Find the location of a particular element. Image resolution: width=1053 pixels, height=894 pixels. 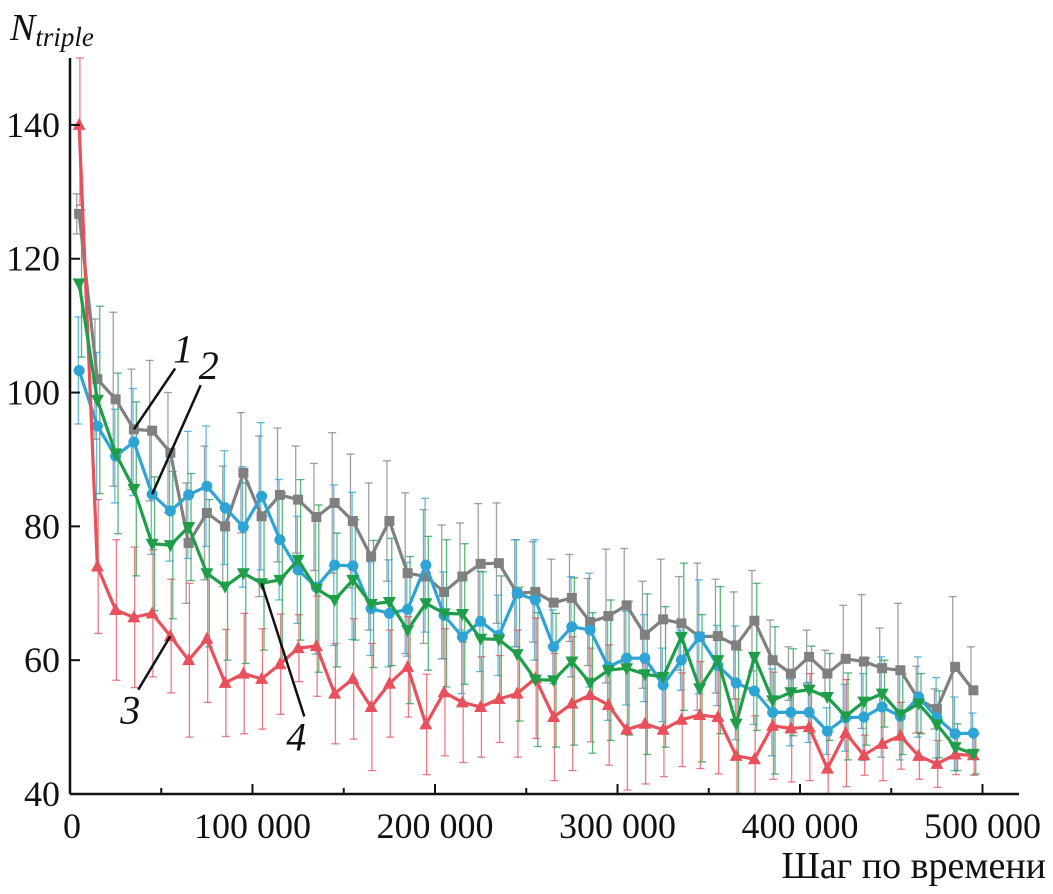

annotation-label-3: 3 is located at coordinates (129, 710).